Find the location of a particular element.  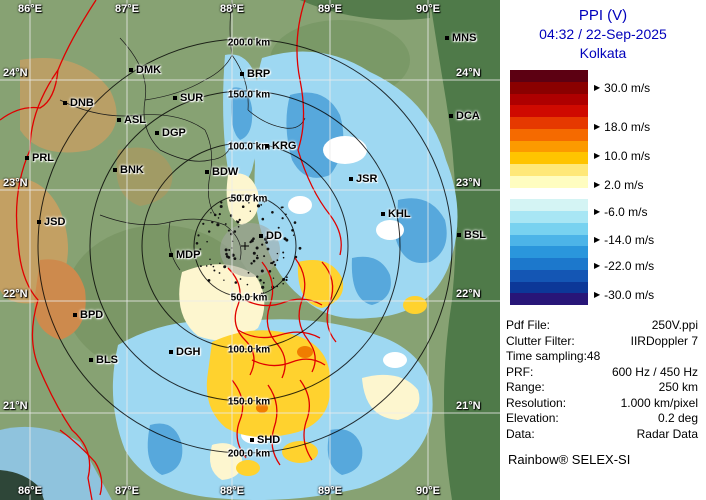

info-row: Elevation: 0.2 deg is located at coordinates (602, 419).